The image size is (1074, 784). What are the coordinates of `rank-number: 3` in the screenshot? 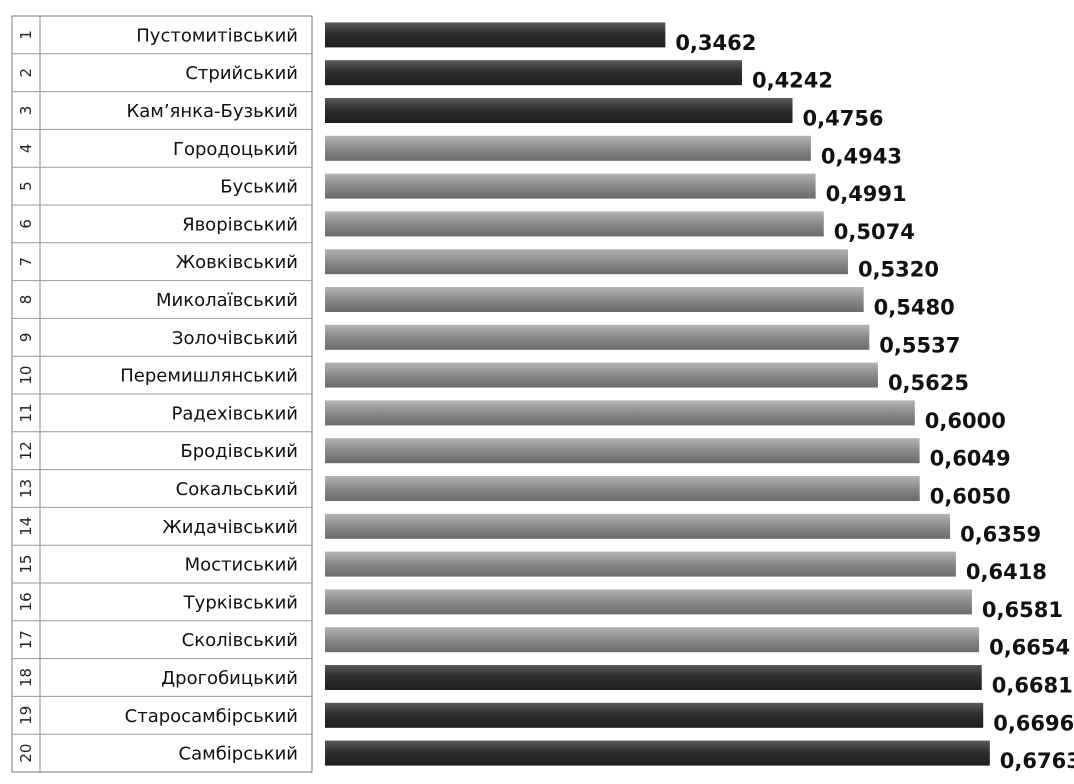 It's located at (26, 111).